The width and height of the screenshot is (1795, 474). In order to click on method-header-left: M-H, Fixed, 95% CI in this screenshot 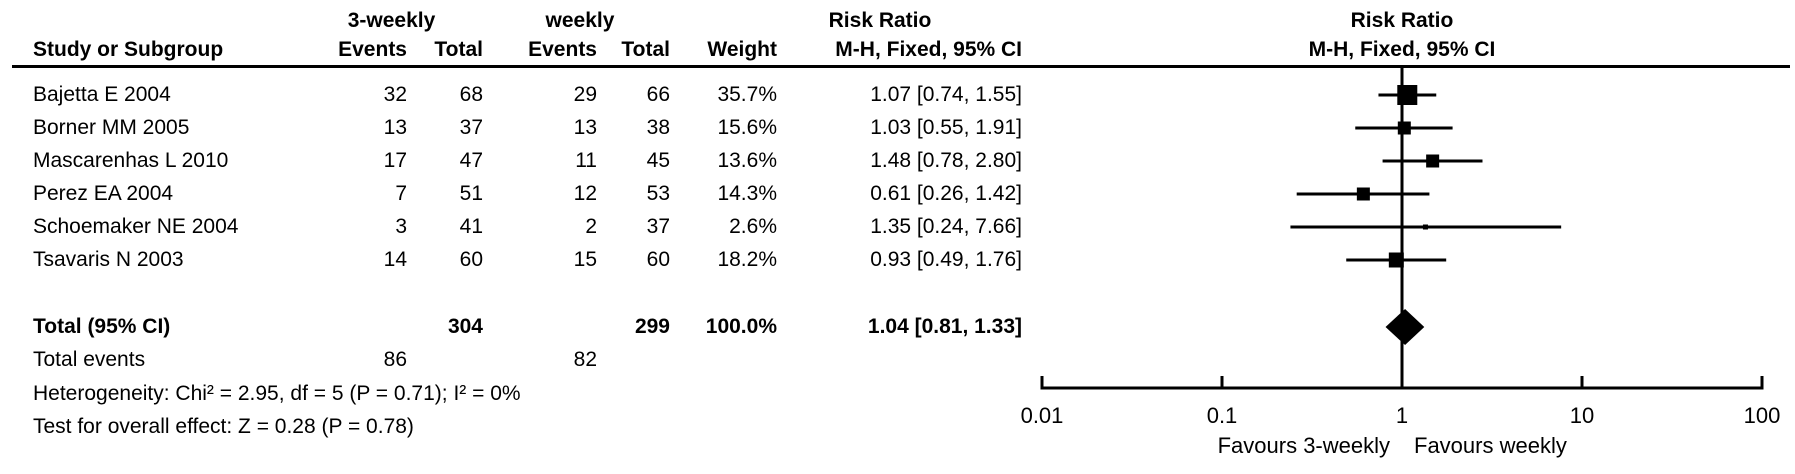, I will do `click(928, 49)`.